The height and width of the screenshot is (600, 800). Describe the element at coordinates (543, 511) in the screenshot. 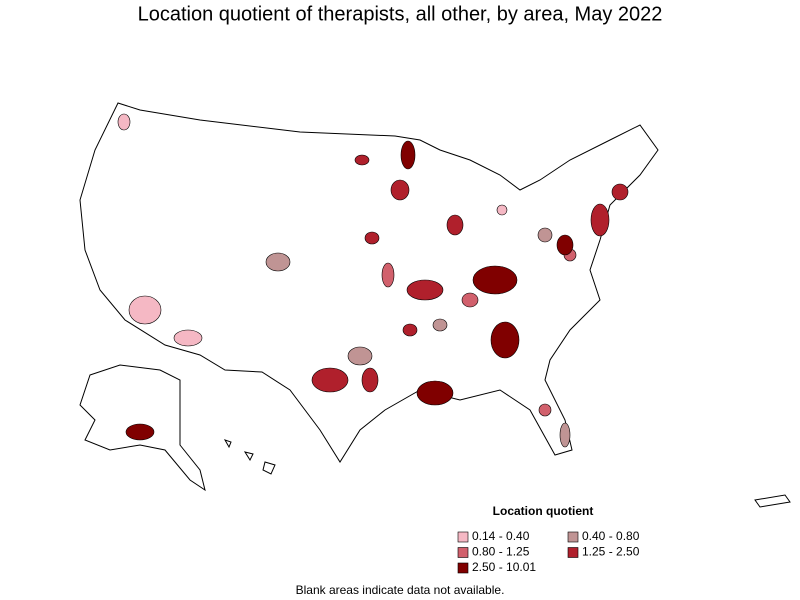

I see `legend-title: Location quotient` at that location.